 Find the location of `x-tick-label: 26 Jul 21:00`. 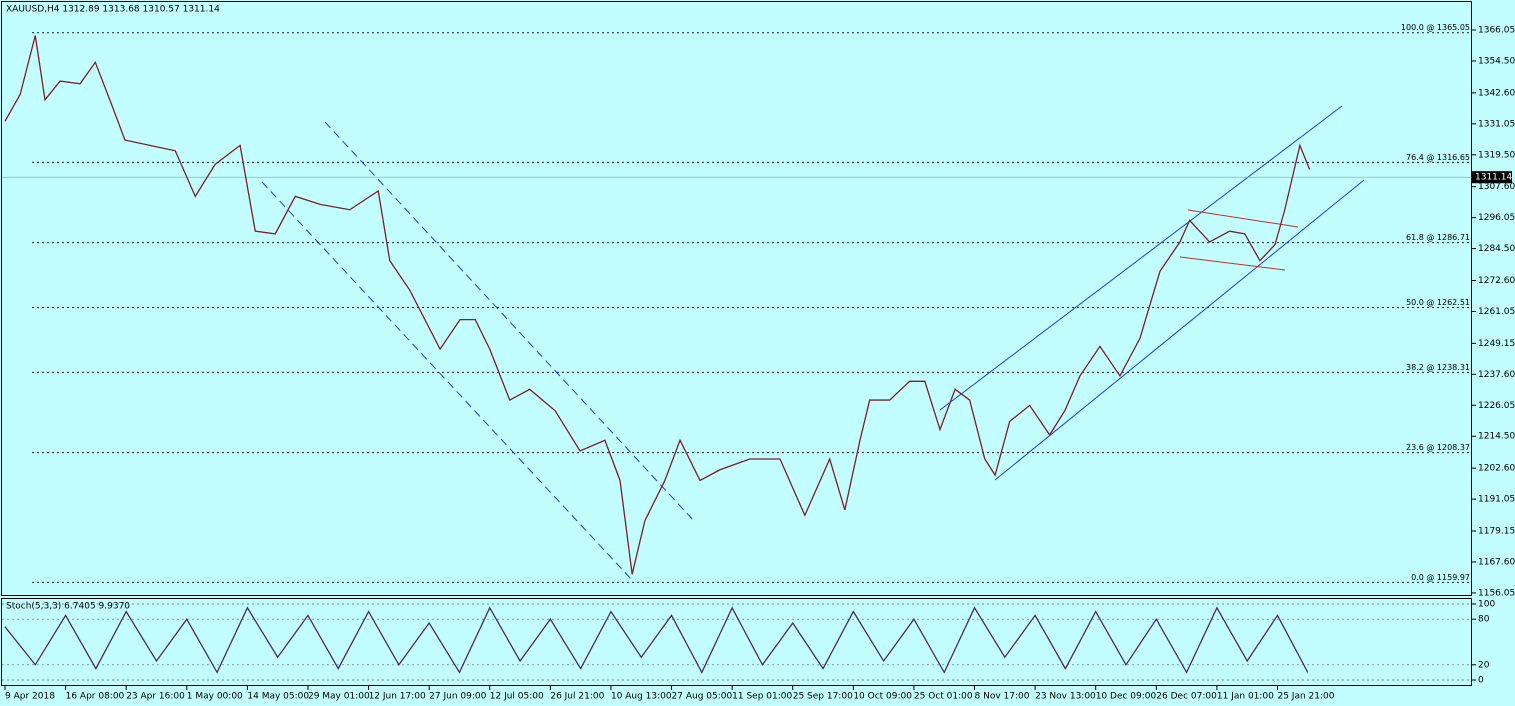

x-tick-label: 26 Jul 21:00 is located at coordinates (577, 697).